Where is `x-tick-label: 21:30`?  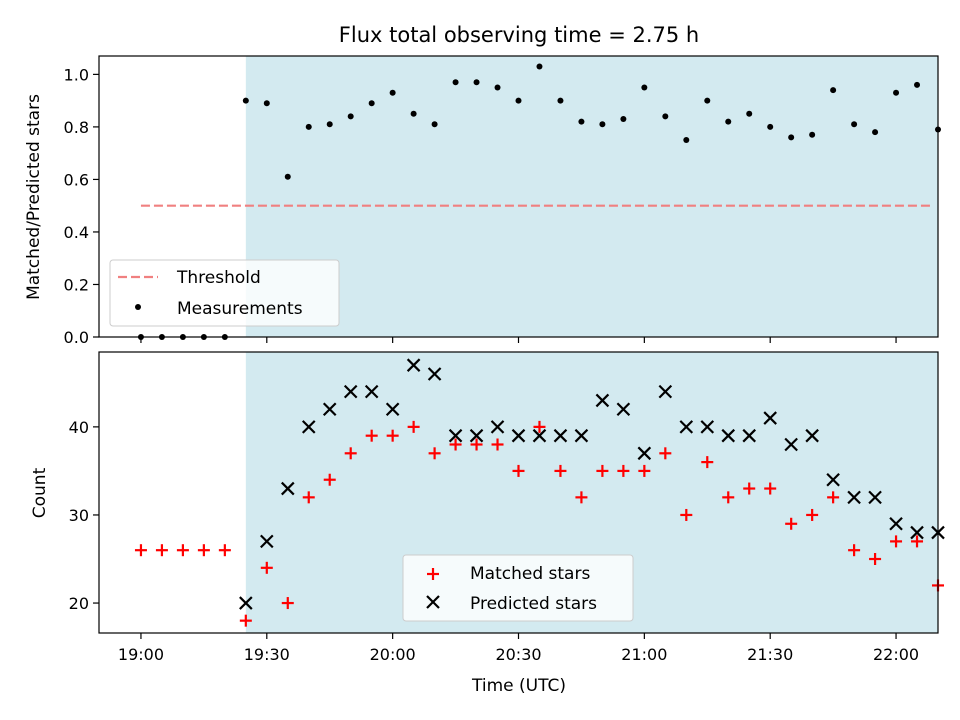
x-tick-label: 21:30 is located at coordinates (770, 654).